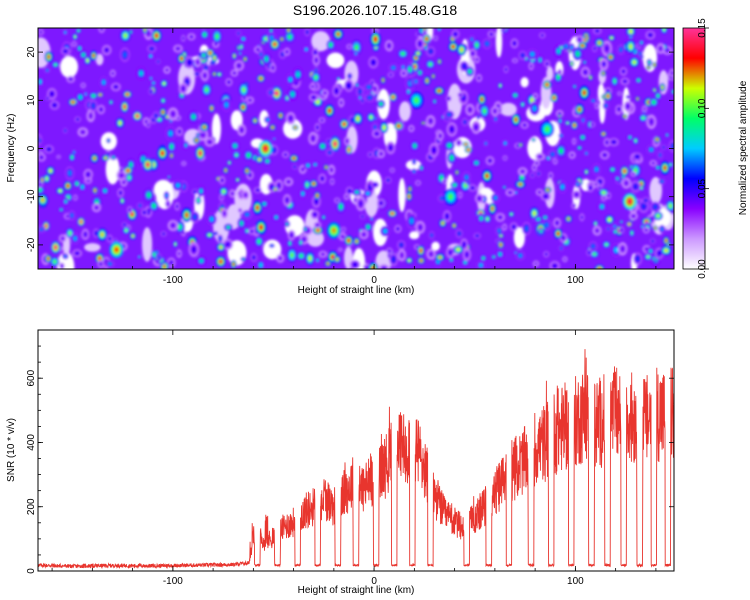 The height and width of the screenshot is (600, 750). I want to click on heatmap-low-patch, so click(233, 216).